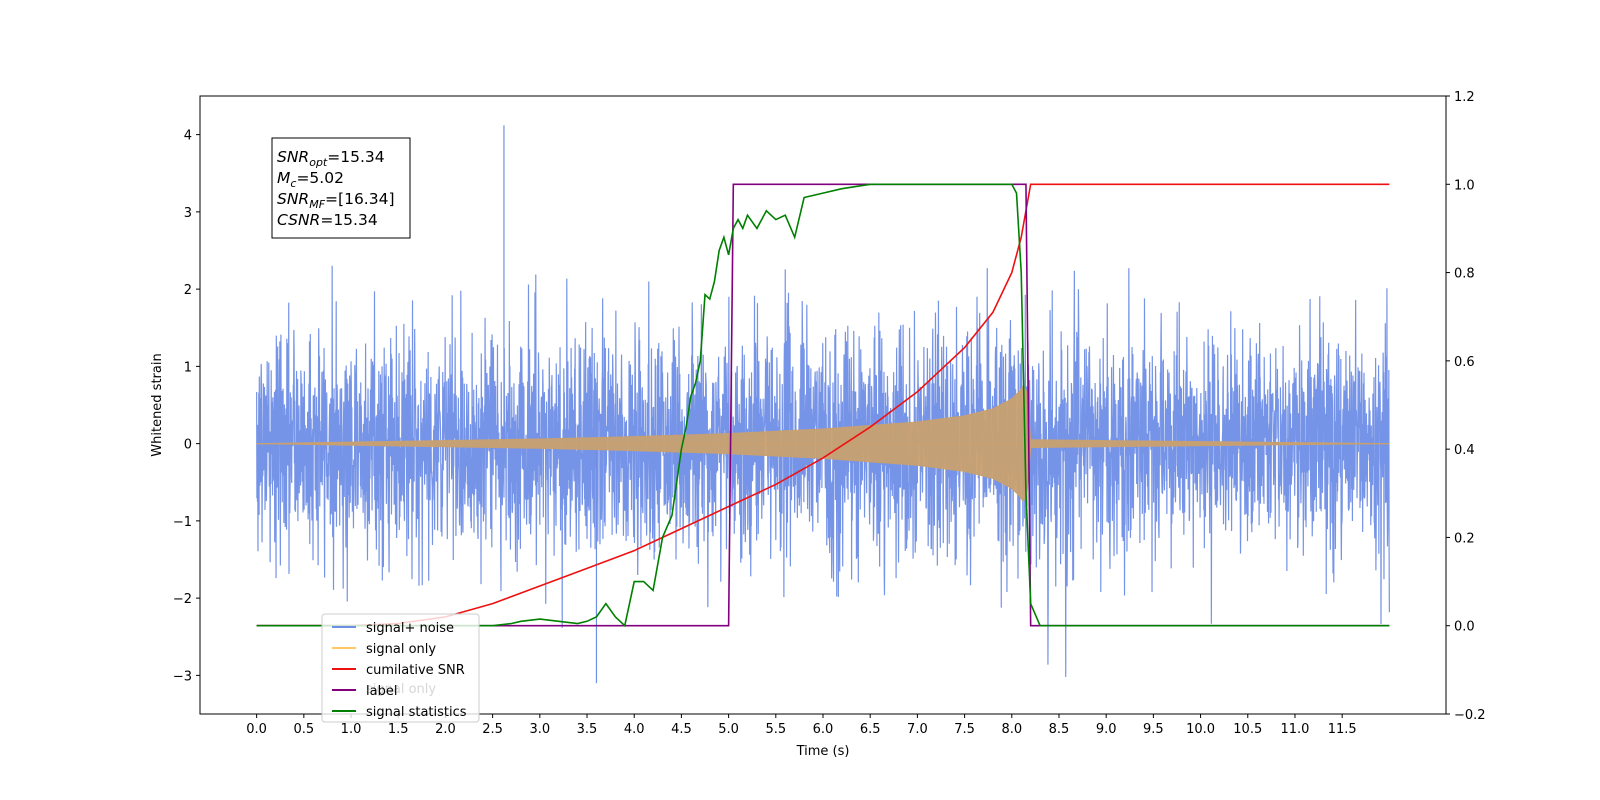 This screenshot has height=800, width=1600. What do you see at coordinates (401, 649) in the screenshot?
I see `legend-label: signal only` at bounding box center [401, 649].